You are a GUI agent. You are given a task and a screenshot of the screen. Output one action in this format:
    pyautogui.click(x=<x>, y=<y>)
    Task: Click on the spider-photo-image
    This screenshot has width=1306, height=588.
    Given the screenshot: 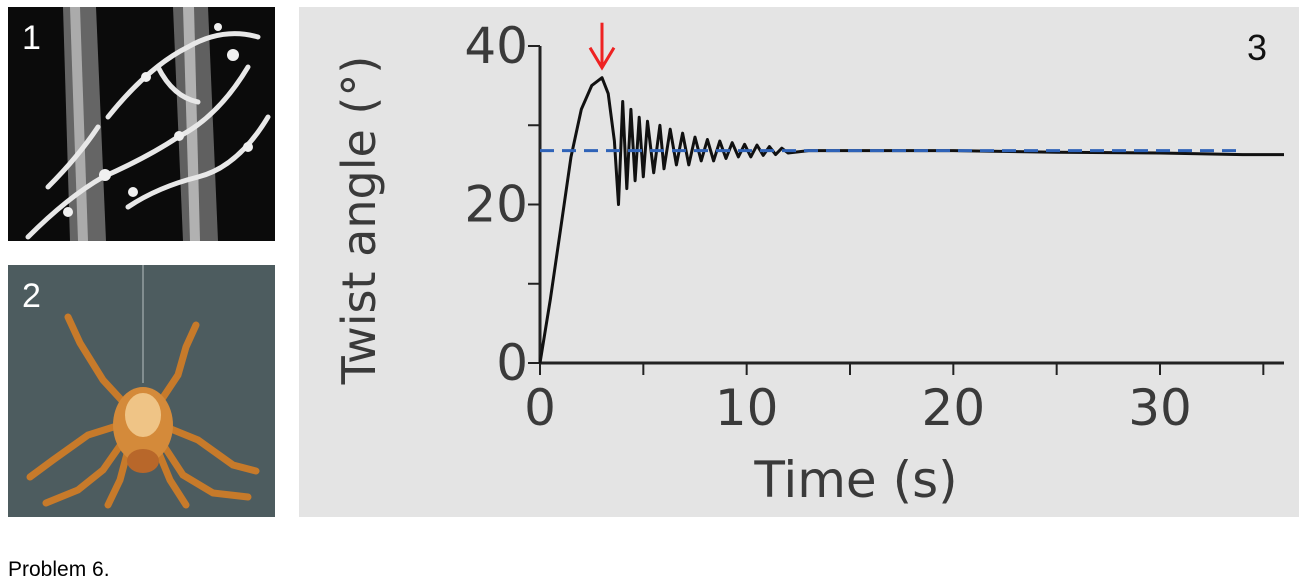 What is the action you would take?
    pyautogui.click(x=141, y=391)
    